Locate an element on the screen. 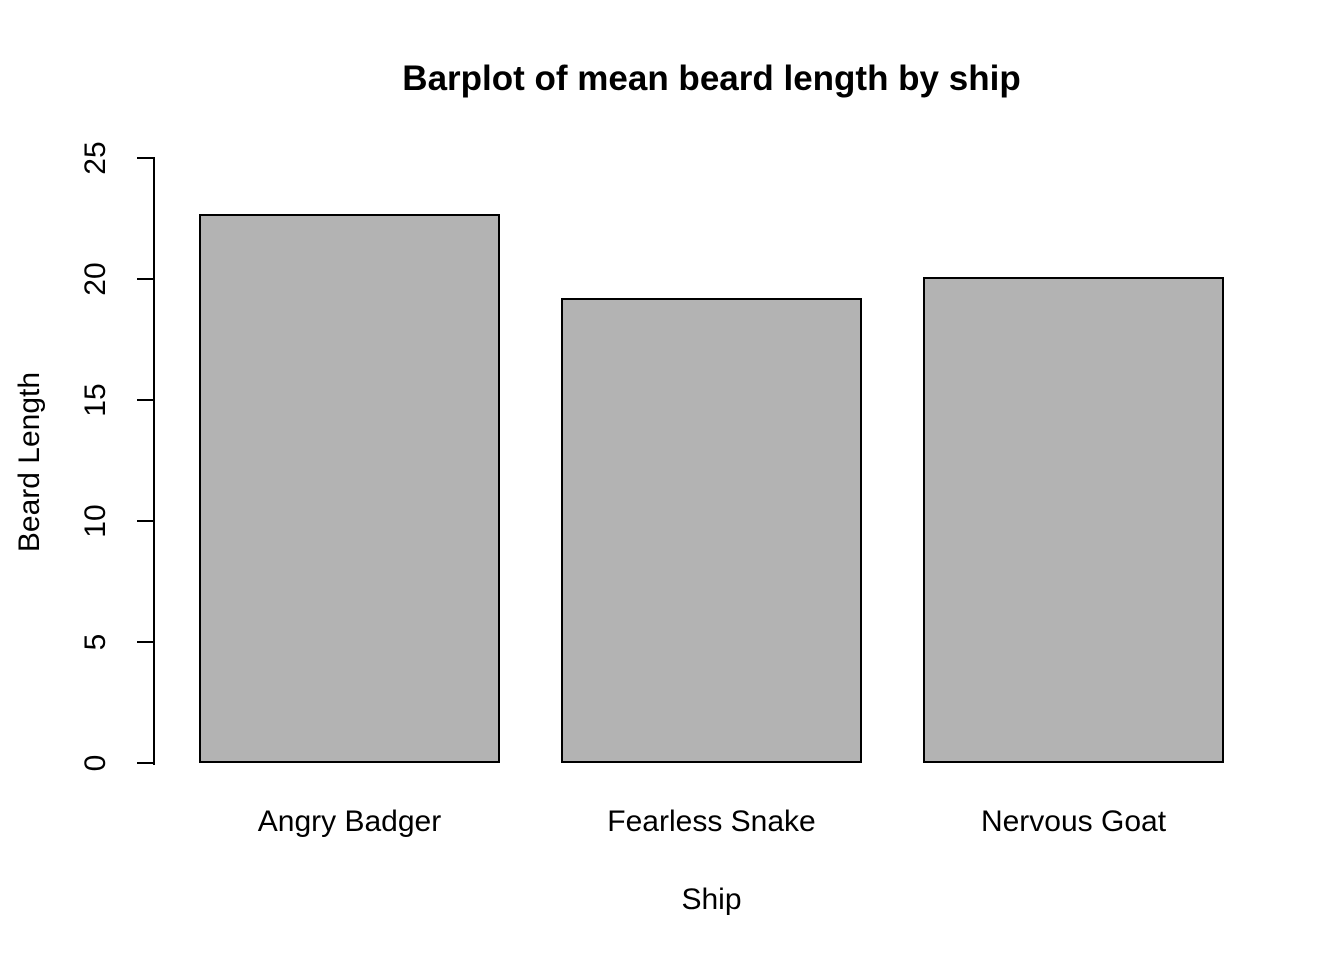  bar-fearless-snake is located at coordinates (711, 530).